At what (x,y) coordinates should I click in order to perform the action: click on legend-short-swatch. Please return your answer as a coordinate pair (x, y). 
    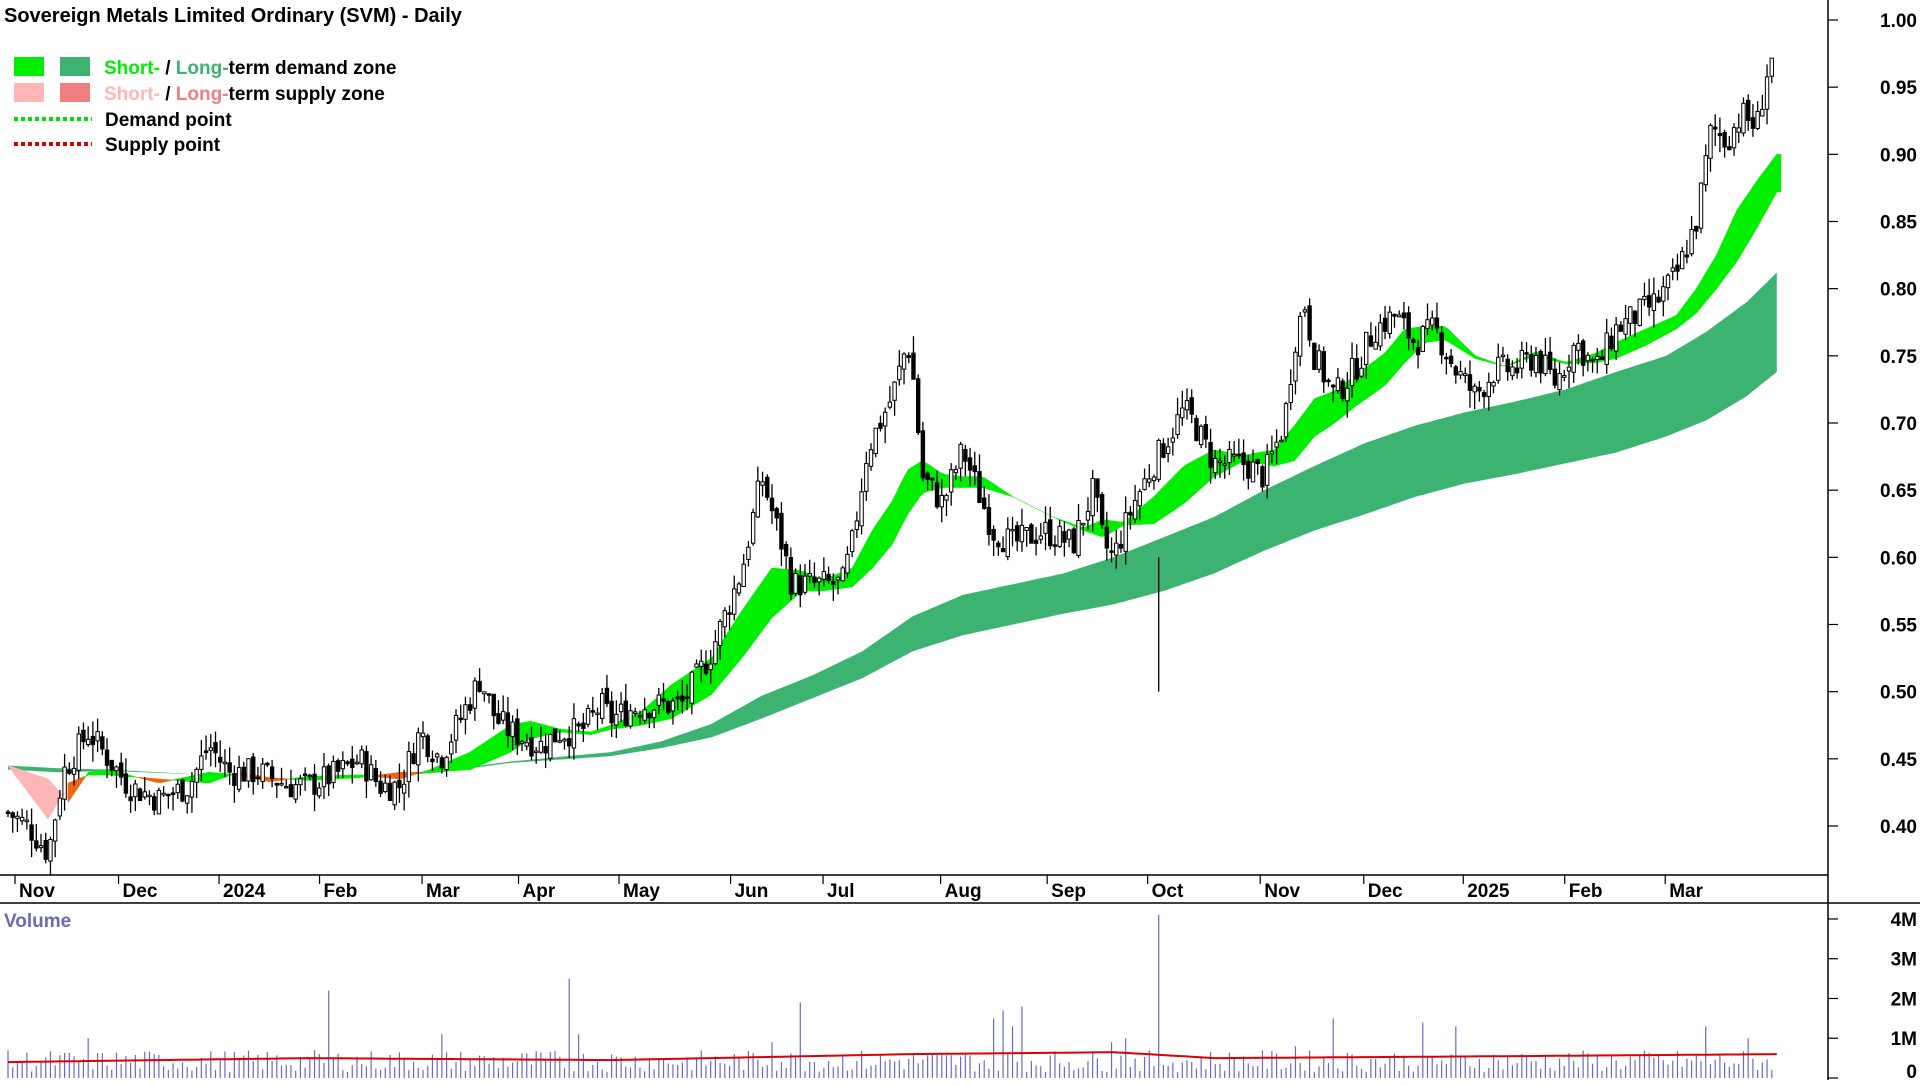
    Looking at the image, I should click on (29, 92).